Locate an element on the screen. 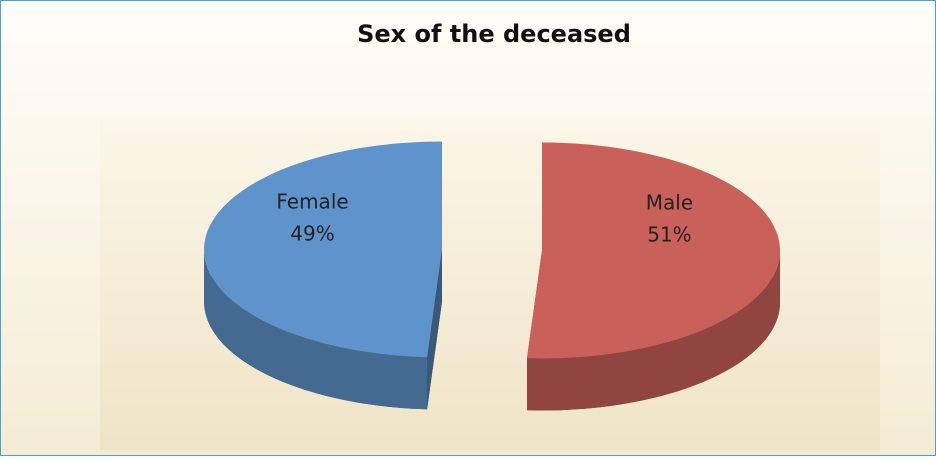  data-label-name: Male is located at coordinates (669, 203).